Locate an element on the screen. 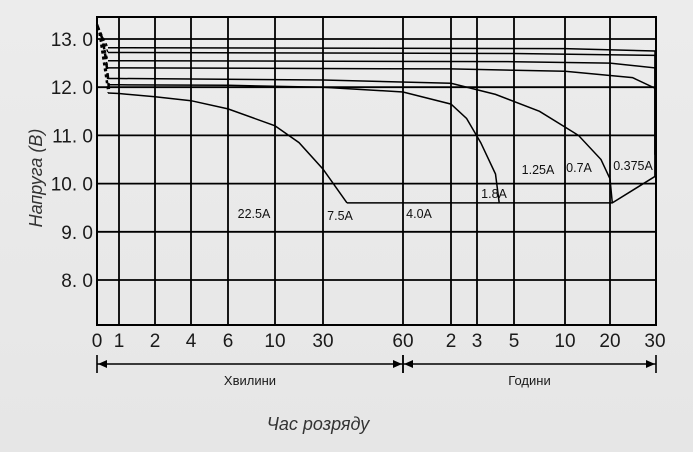 The height and width of the screenshot is (452, 693). x-tick-label: 4 is located at coordinates (191, 341).